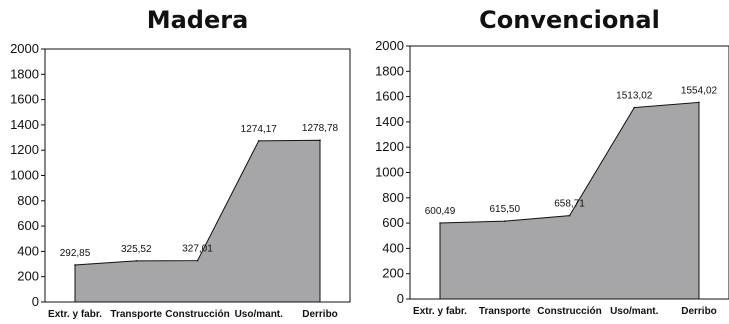 Image resolution: width=729 pixels, height=324 pixels. What do you see at coordinates (24, 48) in the screenshot?
I see `madera-ytick-label: 2000` at bounding box center [24, 48].